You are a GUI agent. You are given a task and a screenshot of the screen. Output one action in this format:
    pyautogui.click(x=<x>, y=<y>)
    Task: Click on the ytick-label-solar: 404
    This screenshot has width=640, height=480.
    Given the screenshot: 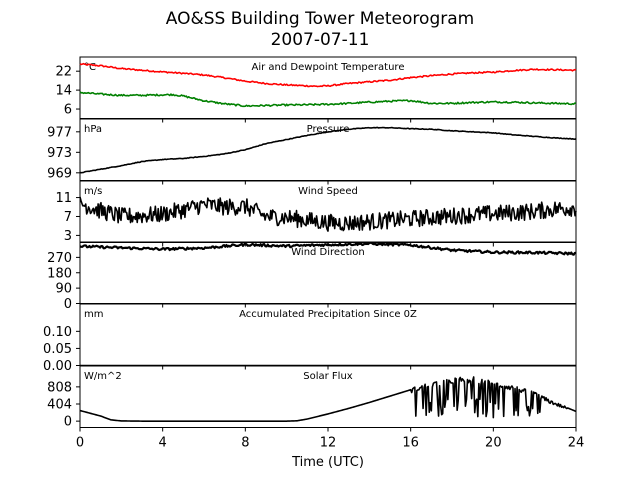 What is the action you would take?
    pyautogui.click(x=59, y=405)
    